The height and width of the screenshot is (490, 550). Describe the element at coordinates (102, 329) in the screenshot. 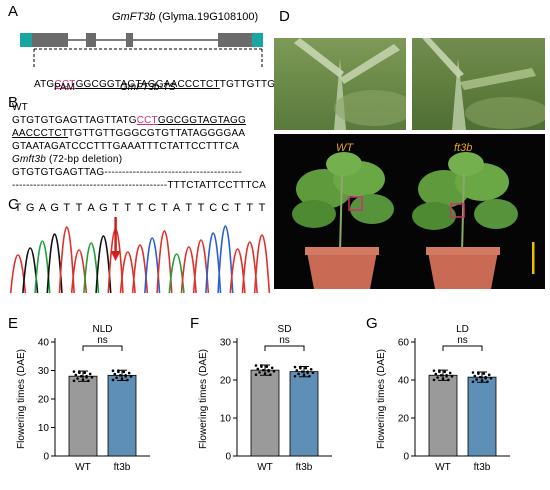

I see `chart-title: NLD` at that location.